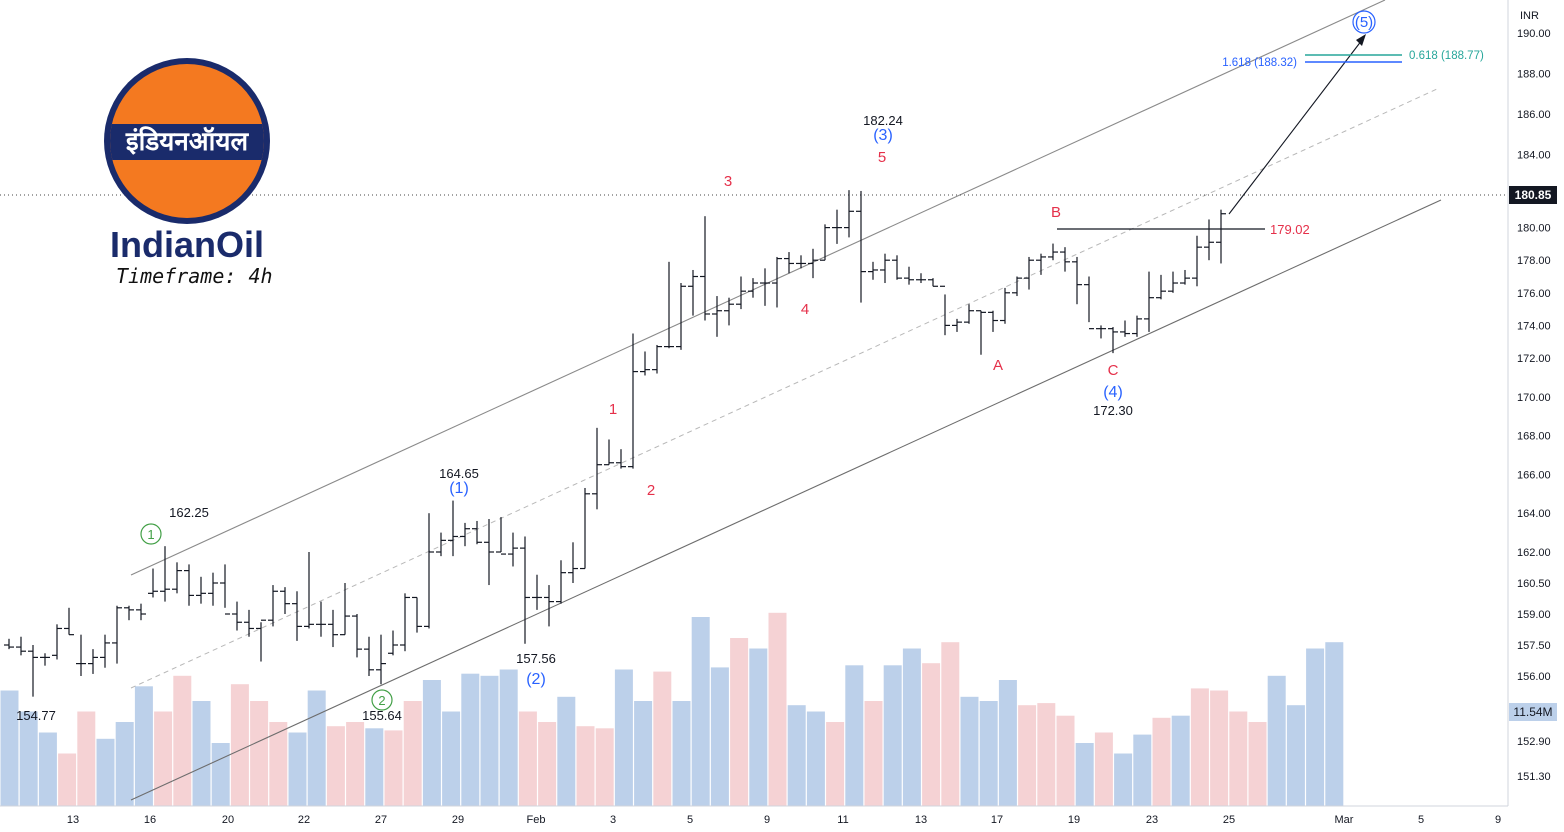 The height and width of the screenshot is (832, 1564). What do you see at coordinates (651, 490) in the screenshot?
I see `wave-2-label: 2` at bounding box center [651, 490].